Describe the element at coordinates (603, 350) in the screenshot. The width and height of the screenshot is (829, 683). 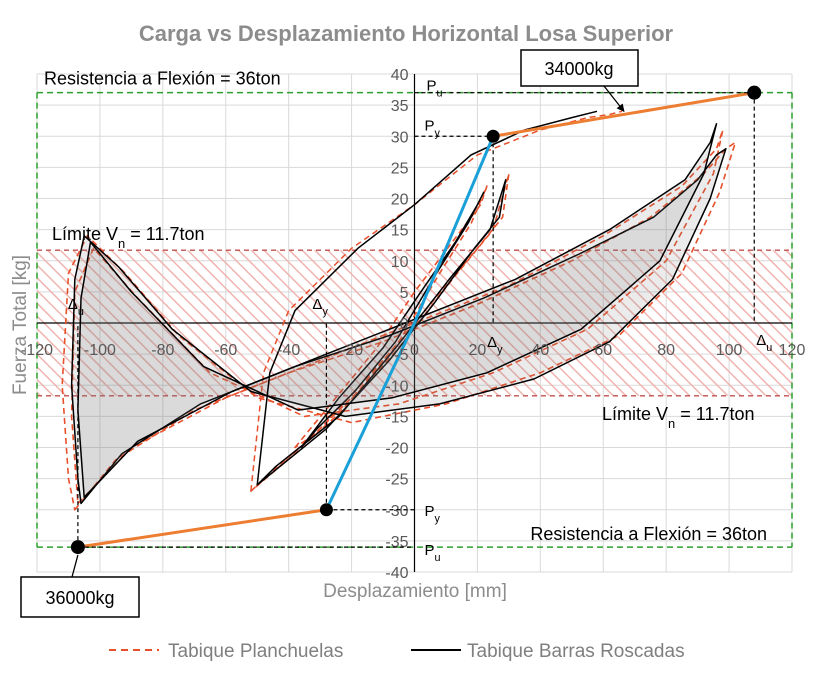
I see `x-tick-label: 60` at that location.